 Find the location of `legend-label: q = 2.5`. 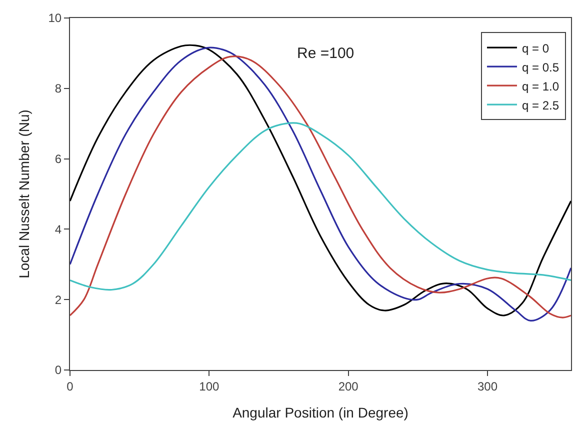

legend-label: q = 2.5 is located at coordinates (541, 105).